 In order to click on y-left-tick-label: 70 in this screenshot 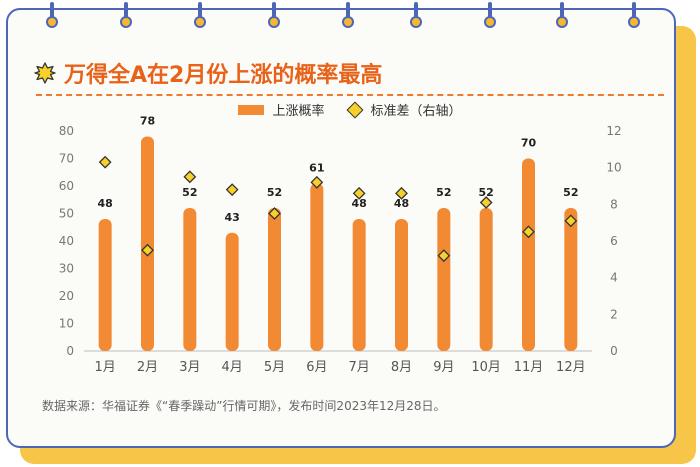, I will do `click(66, 159)`.